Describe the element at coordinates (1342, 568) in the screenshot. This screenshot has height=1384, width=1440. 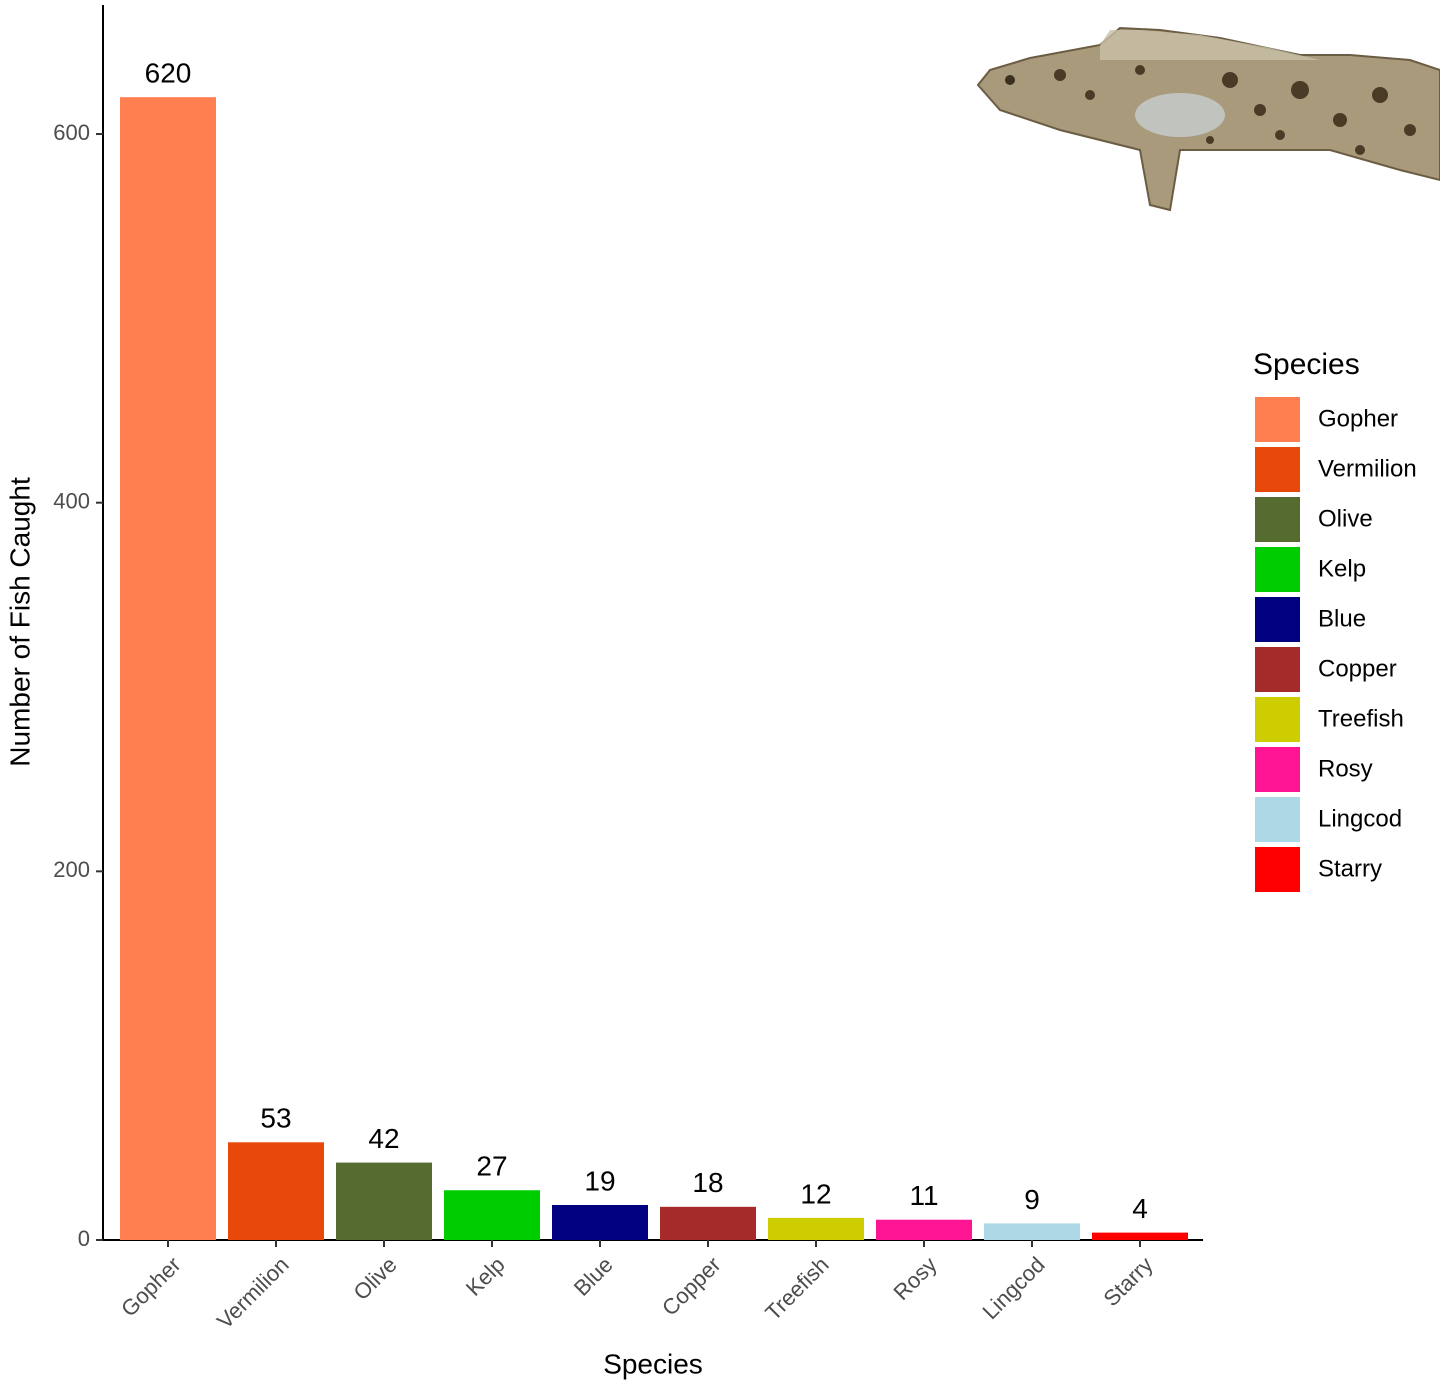
I see `legend-label: Kelp` at that location.